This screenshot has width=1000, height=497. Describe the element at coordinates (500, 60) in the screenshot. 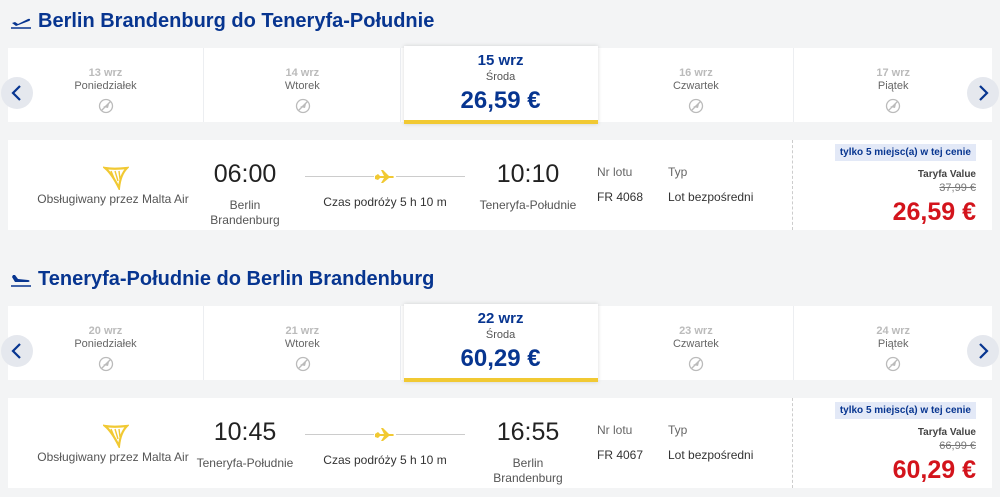

I see `date: 15 wrz` at that location.